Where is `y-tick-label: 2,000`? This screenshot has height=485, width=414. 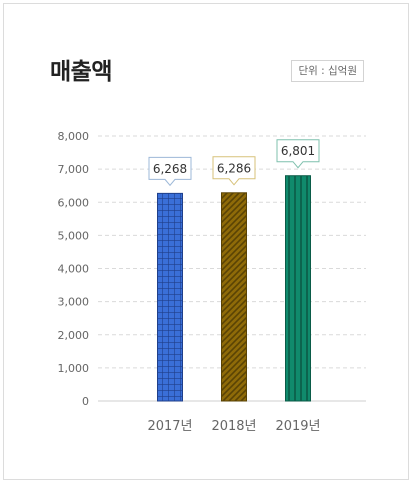 y-tick-label: 2,000 is located at coordinates (74, 335).